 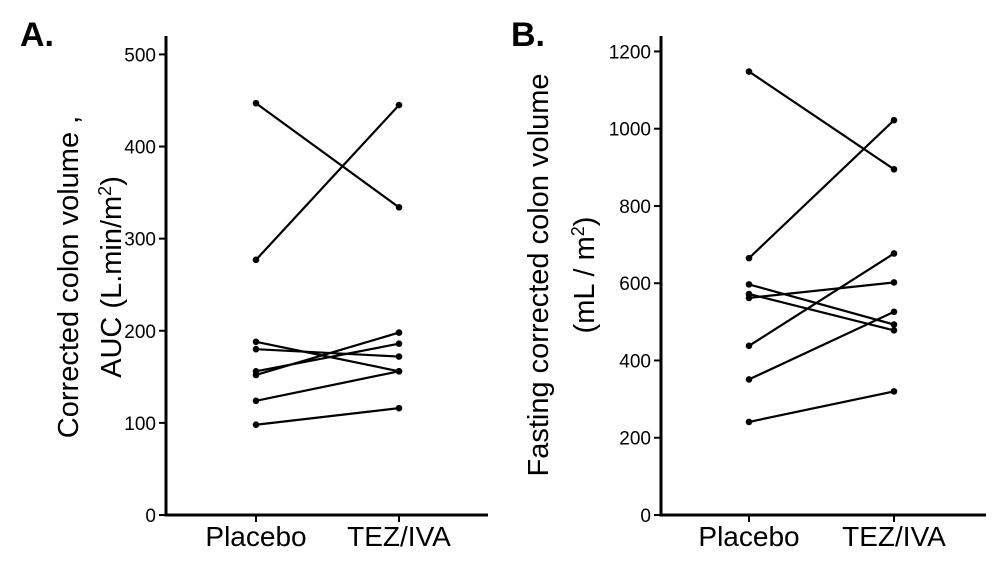 I want to click on panel-a-y-tick-label: 0, so click(x=150, y=516).